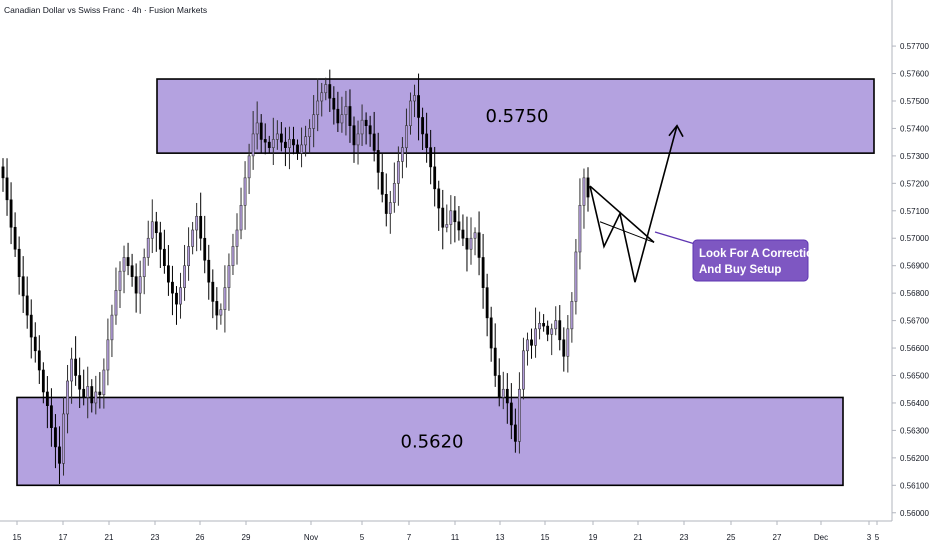 The height and width of the screenshot is (550, 932). I want to click on callout-line-1: Look For A Correction, so click(759, 254).